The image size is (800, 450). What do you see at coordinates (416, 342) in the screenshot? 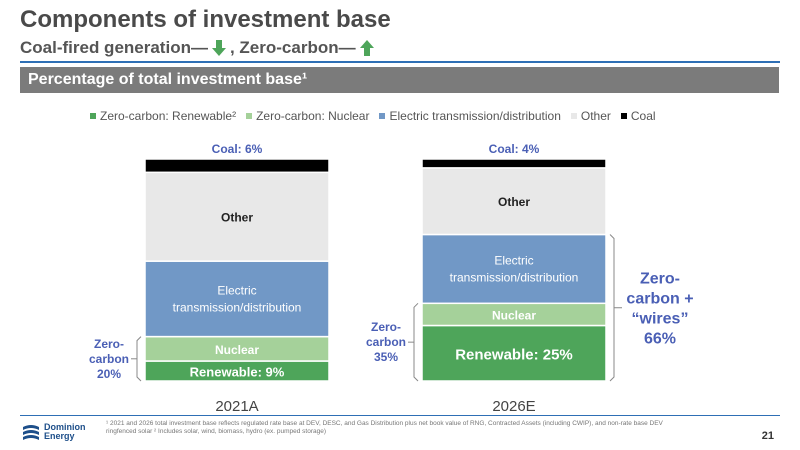
I see `zero-carbon-bracket-2026e` at bounding box center [416, 342].